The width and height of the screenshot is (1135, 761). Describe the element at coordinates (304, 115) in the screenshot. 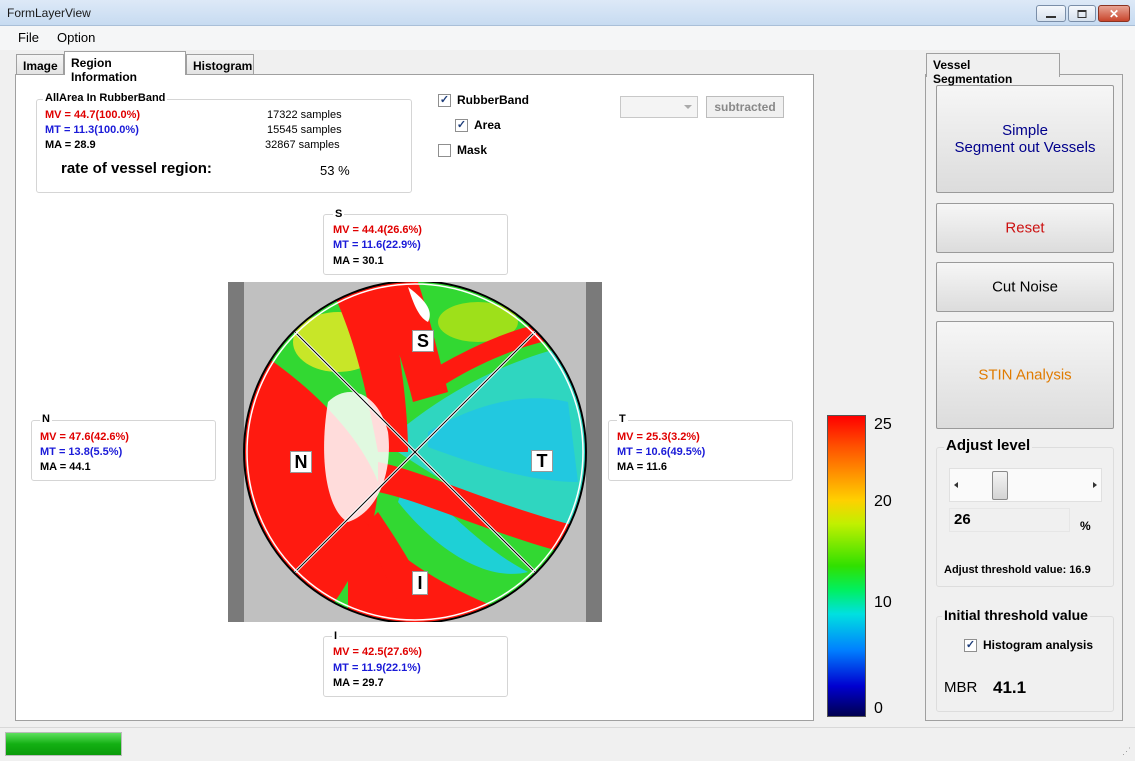

I see `allarea-mv-samples: 17322 samples` at that location.